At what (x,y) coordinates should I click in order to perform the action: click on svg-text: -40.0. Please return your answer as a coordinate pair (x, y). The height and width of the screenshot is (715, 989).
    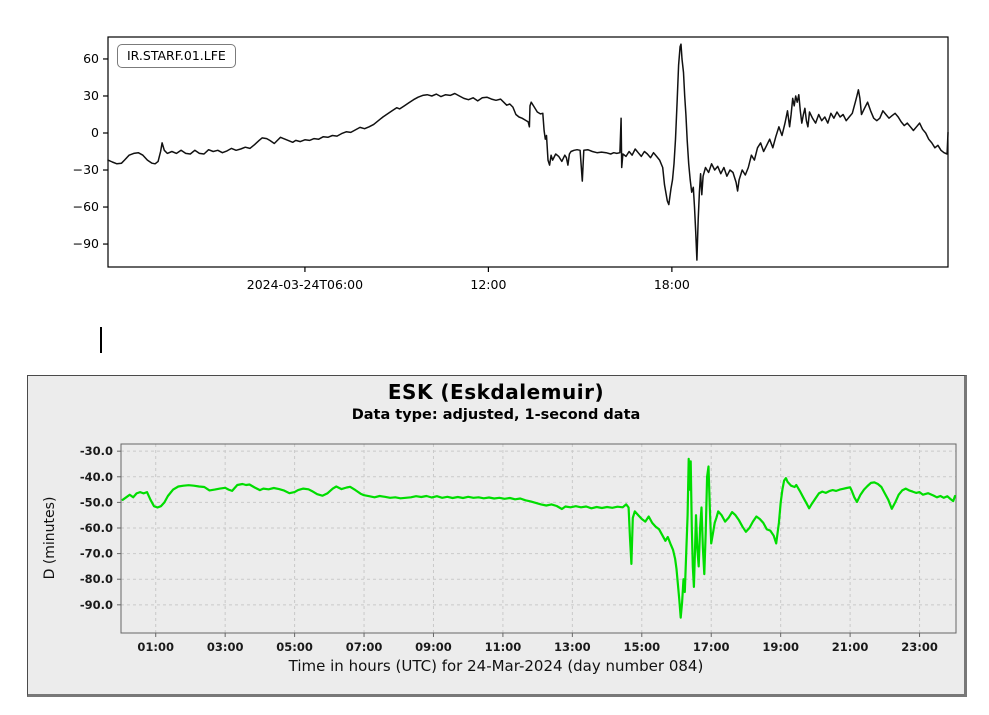
    Looking at the image, I should click on (96, 477).